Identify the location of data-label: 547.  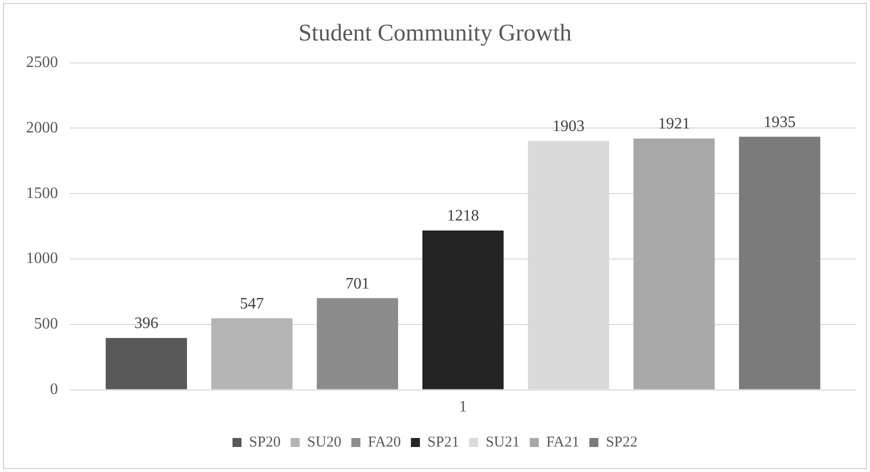
(252, 303).